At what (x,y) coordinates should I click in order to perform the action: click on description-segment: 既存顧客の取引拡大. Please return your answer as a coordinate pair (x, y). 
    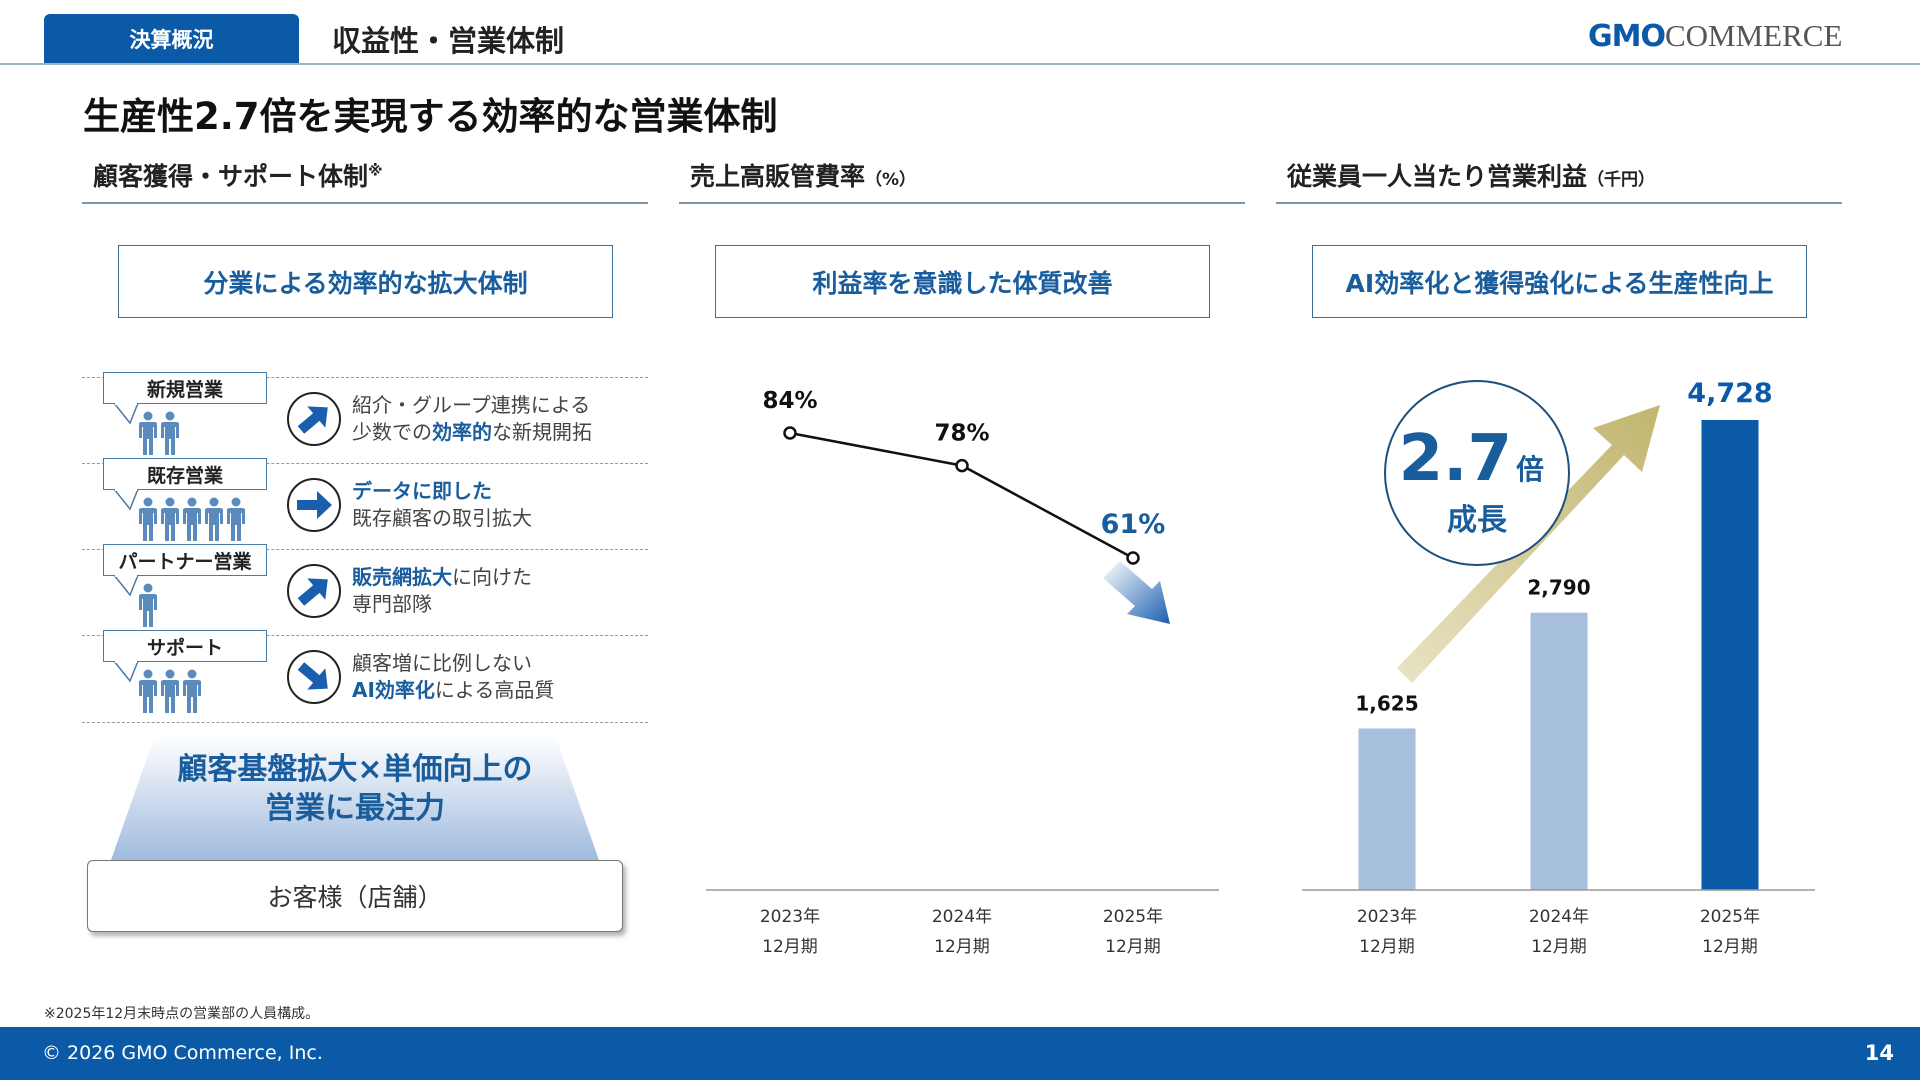
    Looking at the image, I should click on (442, 518).